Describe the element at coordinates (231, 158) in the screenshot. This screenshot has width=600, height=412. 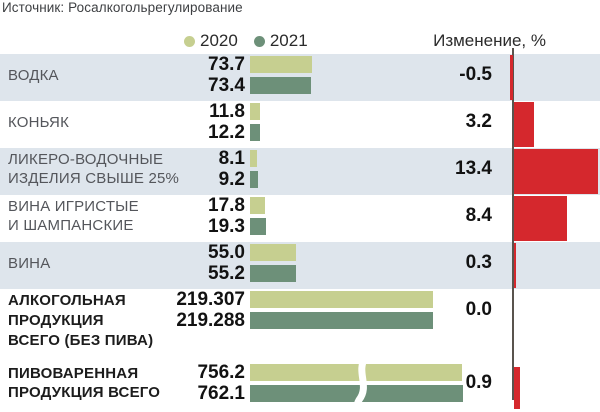
I see `value-2020: 8.1` at that location.